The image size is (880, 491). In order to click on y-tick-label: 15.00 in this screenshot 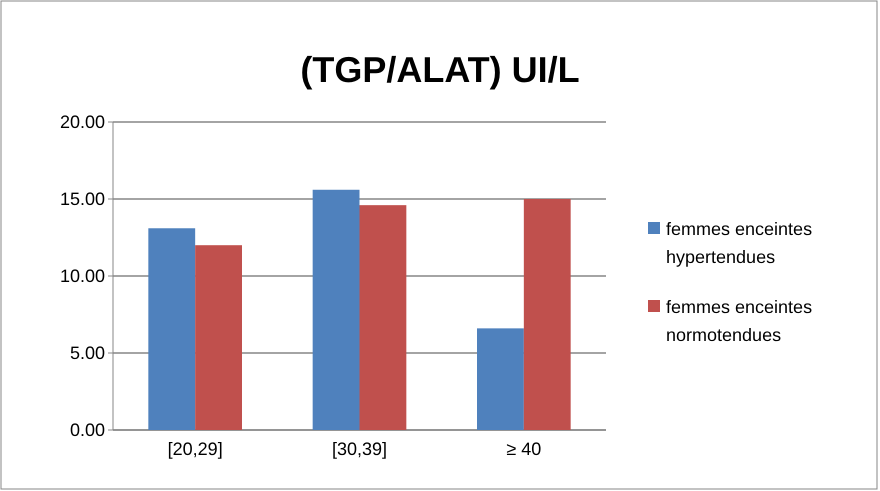, I will do `click(82, 198)`.